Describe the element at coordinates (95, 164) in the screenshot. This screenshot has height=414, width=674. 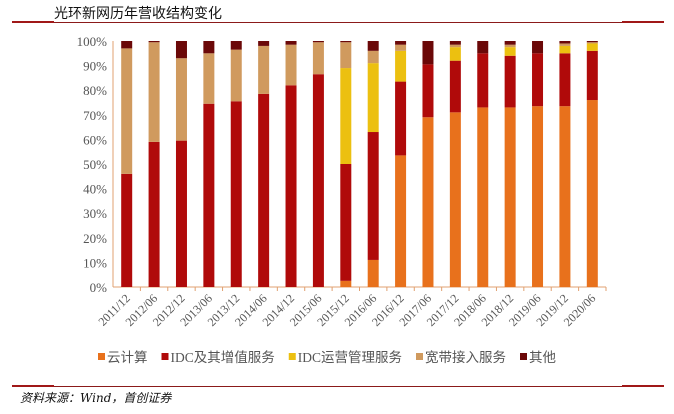
I see `y-tick-label: 50%` at that location.